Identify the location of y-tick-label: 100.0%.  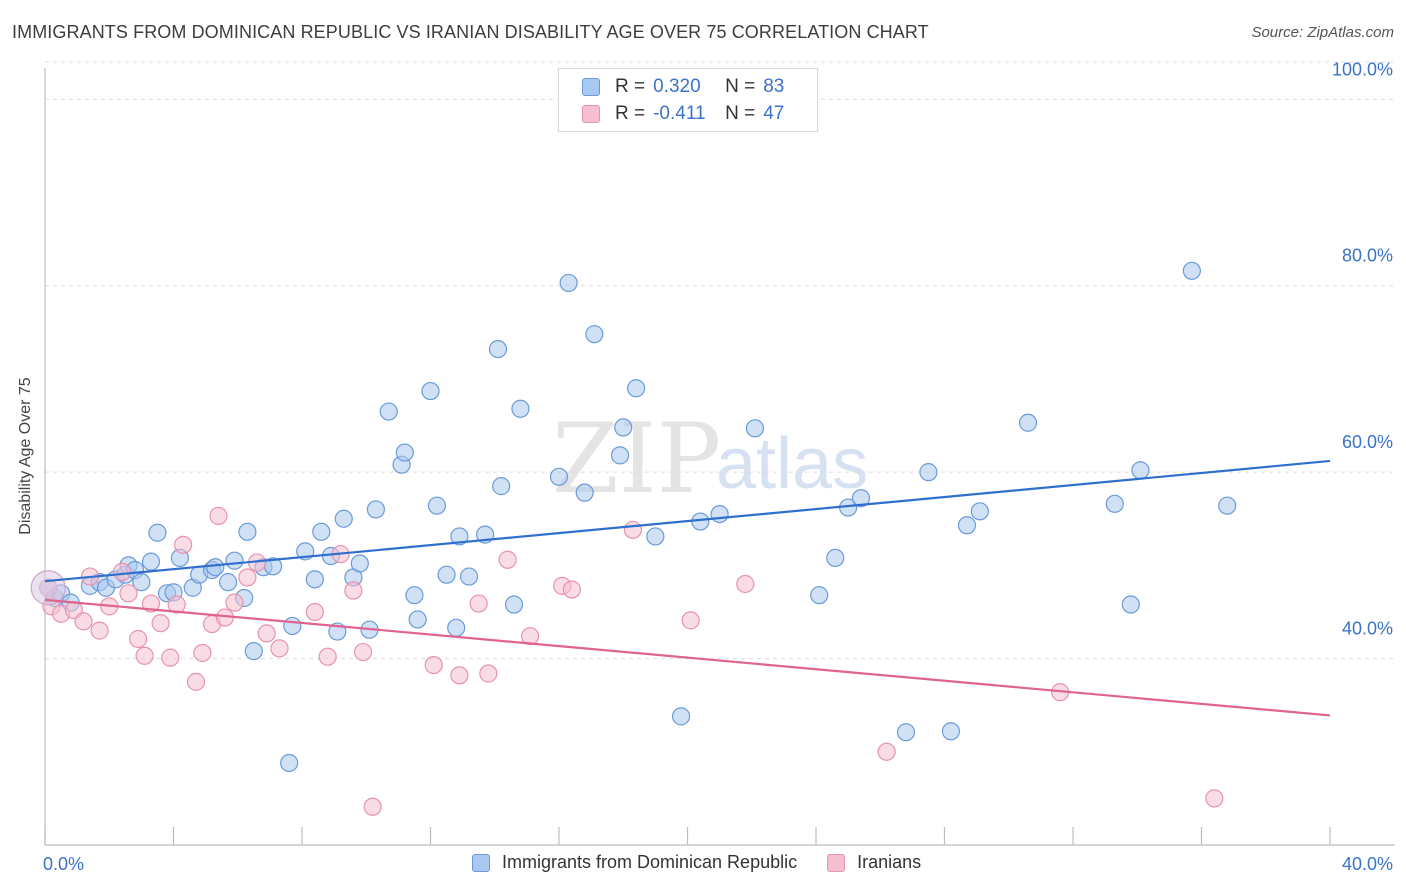
(1362, 69).